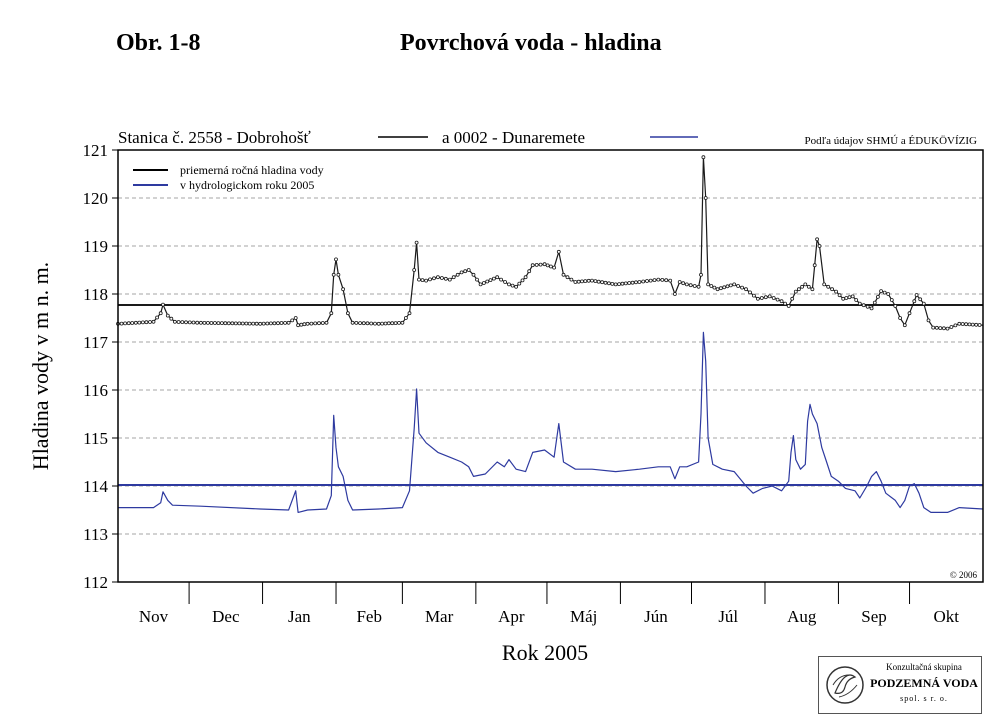 This screenshot has height=725, width=1000. What do you see at coordinates (100, 366) in the screenshot?
I see `y-axis: 112 113 114 115 116 117 118 119 120 121` at bounding box center [100, 366].